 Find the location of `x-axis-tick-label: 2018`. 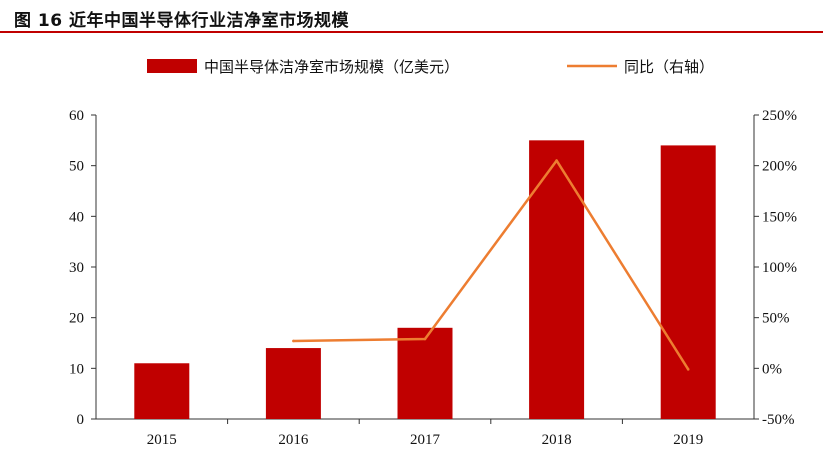

x-axis-tick-label: 2018 is located at coordinates (557, 440).